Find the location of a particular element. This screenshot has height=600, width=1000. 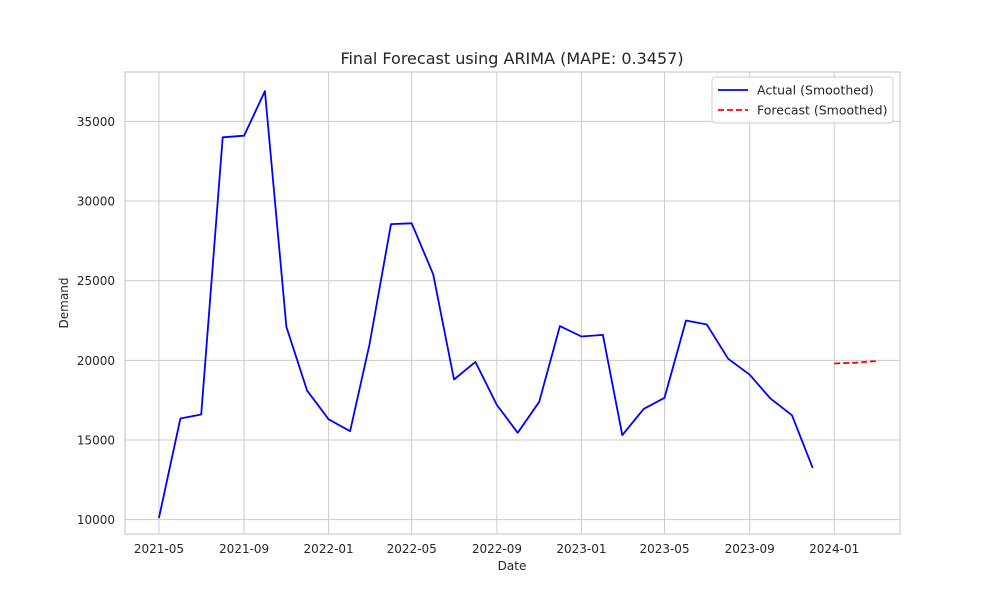

y-tick-label: 35000 is located at coordinates (96, 122).